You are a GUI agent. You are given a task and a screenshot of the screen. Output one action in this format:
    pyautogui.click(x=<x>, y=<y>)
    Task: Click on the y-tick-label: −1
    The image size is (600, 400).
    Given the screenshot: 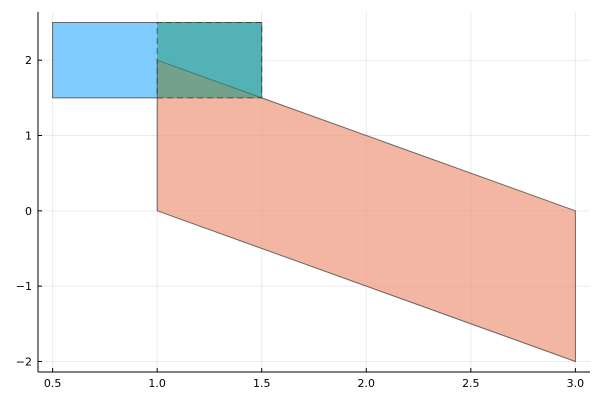 What is the action you would take?
    pyautogui.click(x=24, y=286)
    